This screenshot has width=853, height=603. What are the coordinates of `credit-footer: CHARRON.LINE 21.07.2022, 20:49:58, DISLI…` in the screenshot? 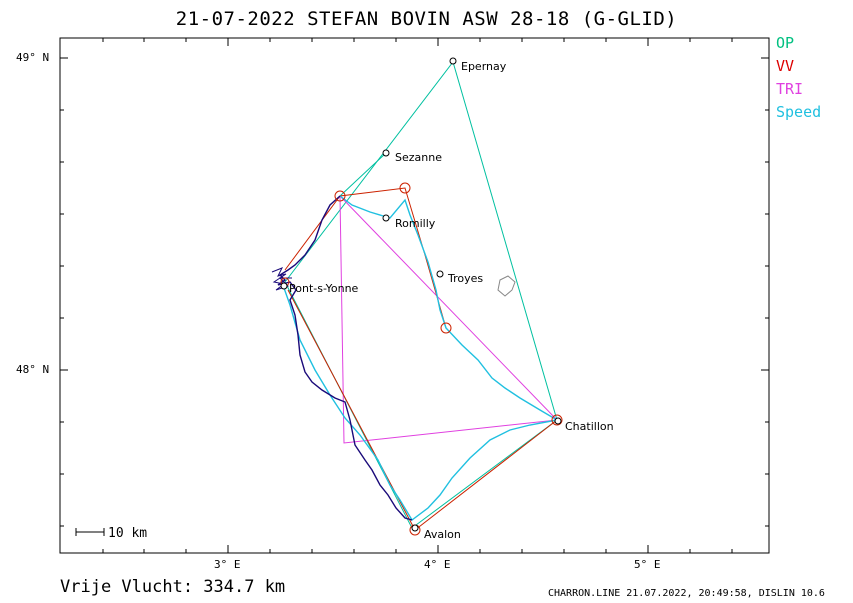 It's located at (686, 593).